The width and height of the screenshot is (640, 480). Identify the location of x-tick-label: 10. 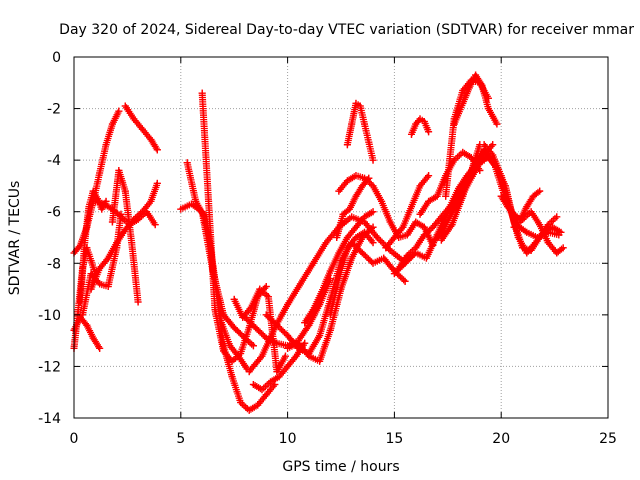
(288, 439).